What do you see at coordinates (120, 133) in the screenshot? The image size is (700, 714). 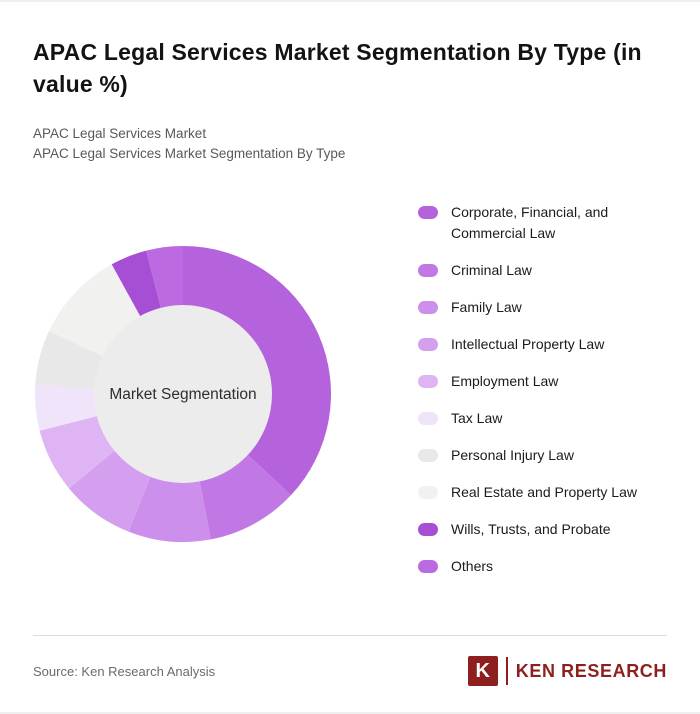 I see `subtitle-line-1: APAC Legal Services Market` at bounding box center [120, 133].